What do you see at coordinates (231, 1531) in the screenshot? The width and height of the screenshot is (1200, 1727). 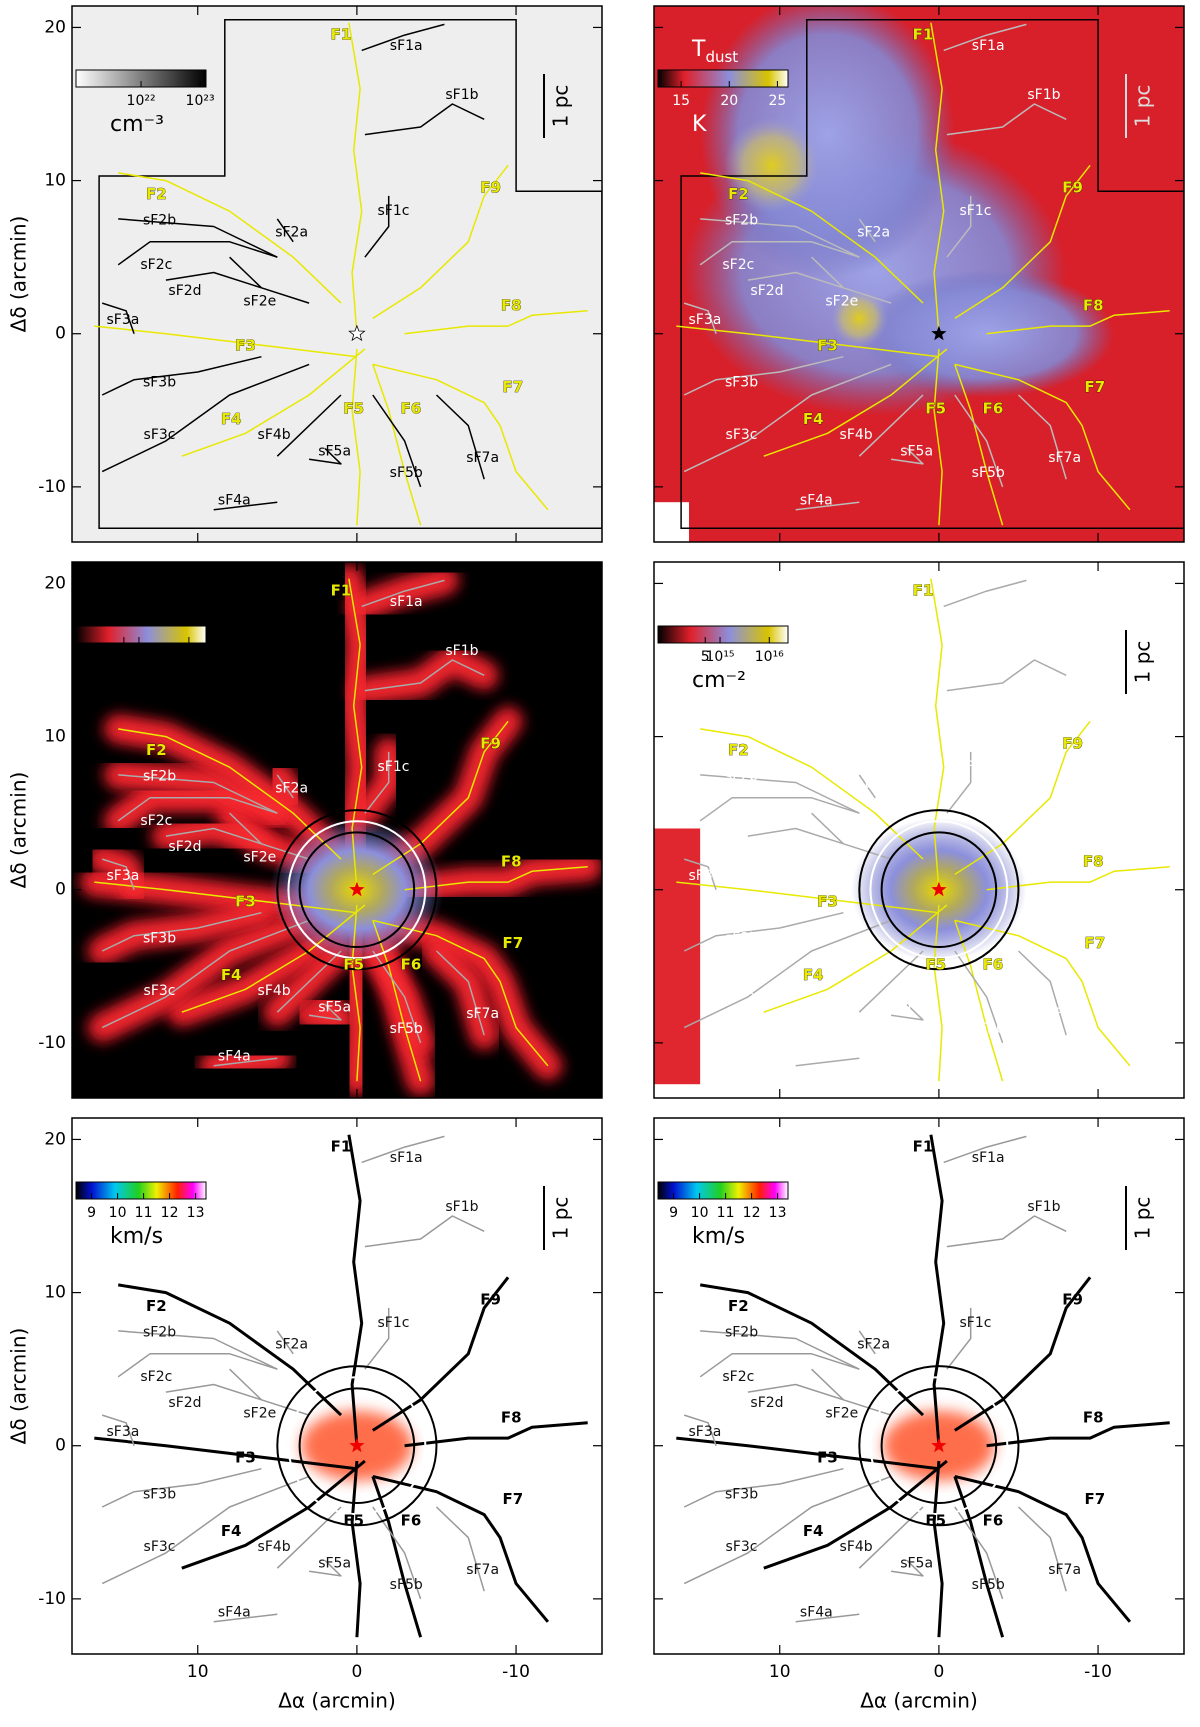 I see `filament-label: F4` at bounding box center [231, 1531].